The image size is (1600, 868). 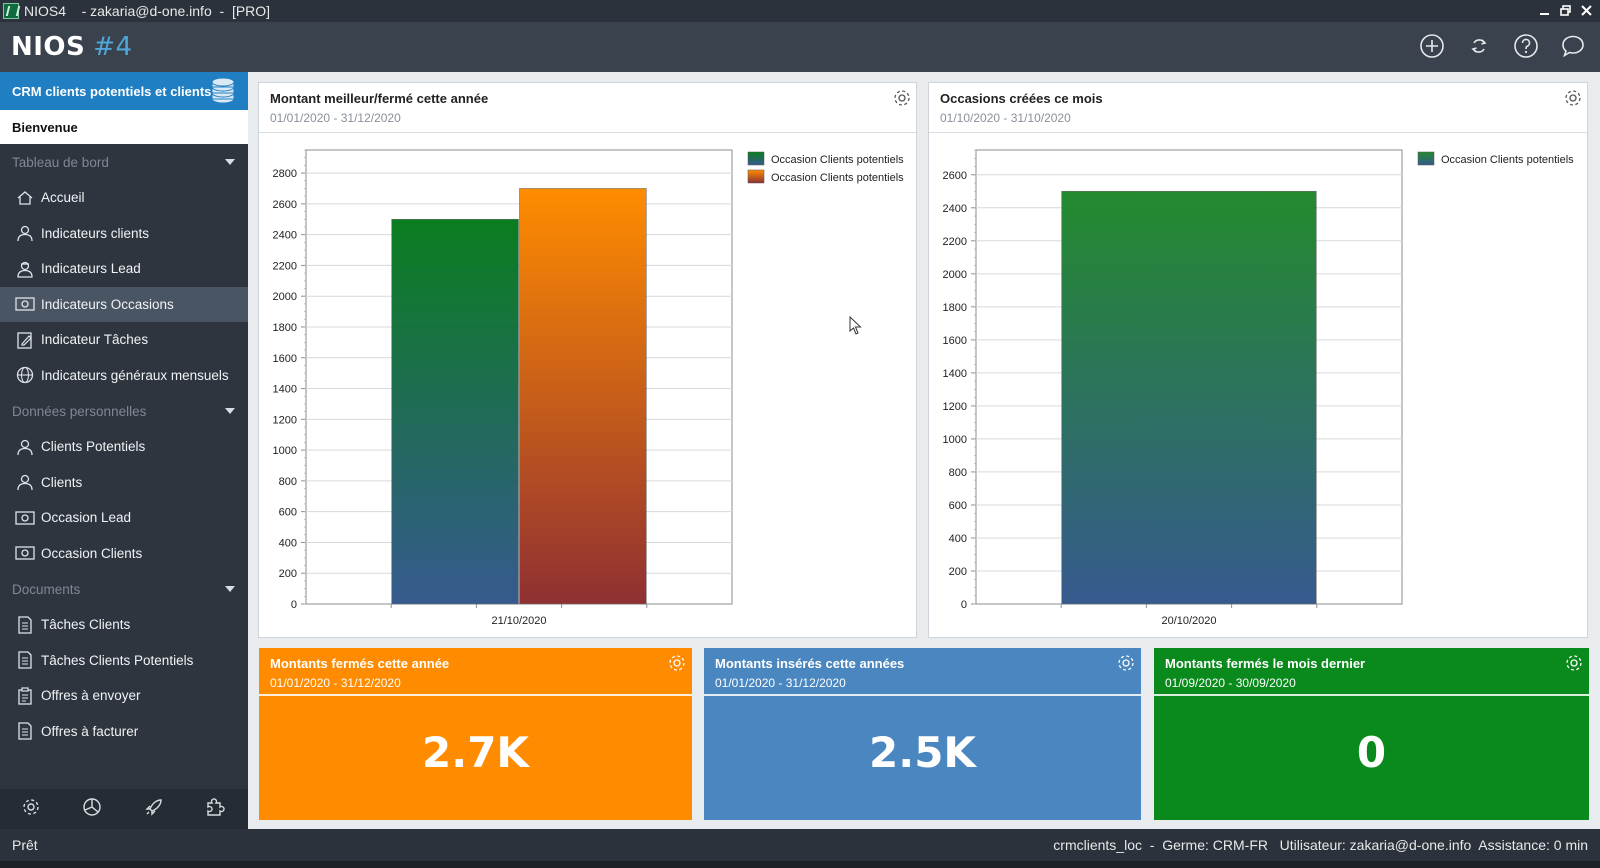 I want to click on sidebar-item-occasion-lead: Occasion Lead, so click(x=124, y=518).